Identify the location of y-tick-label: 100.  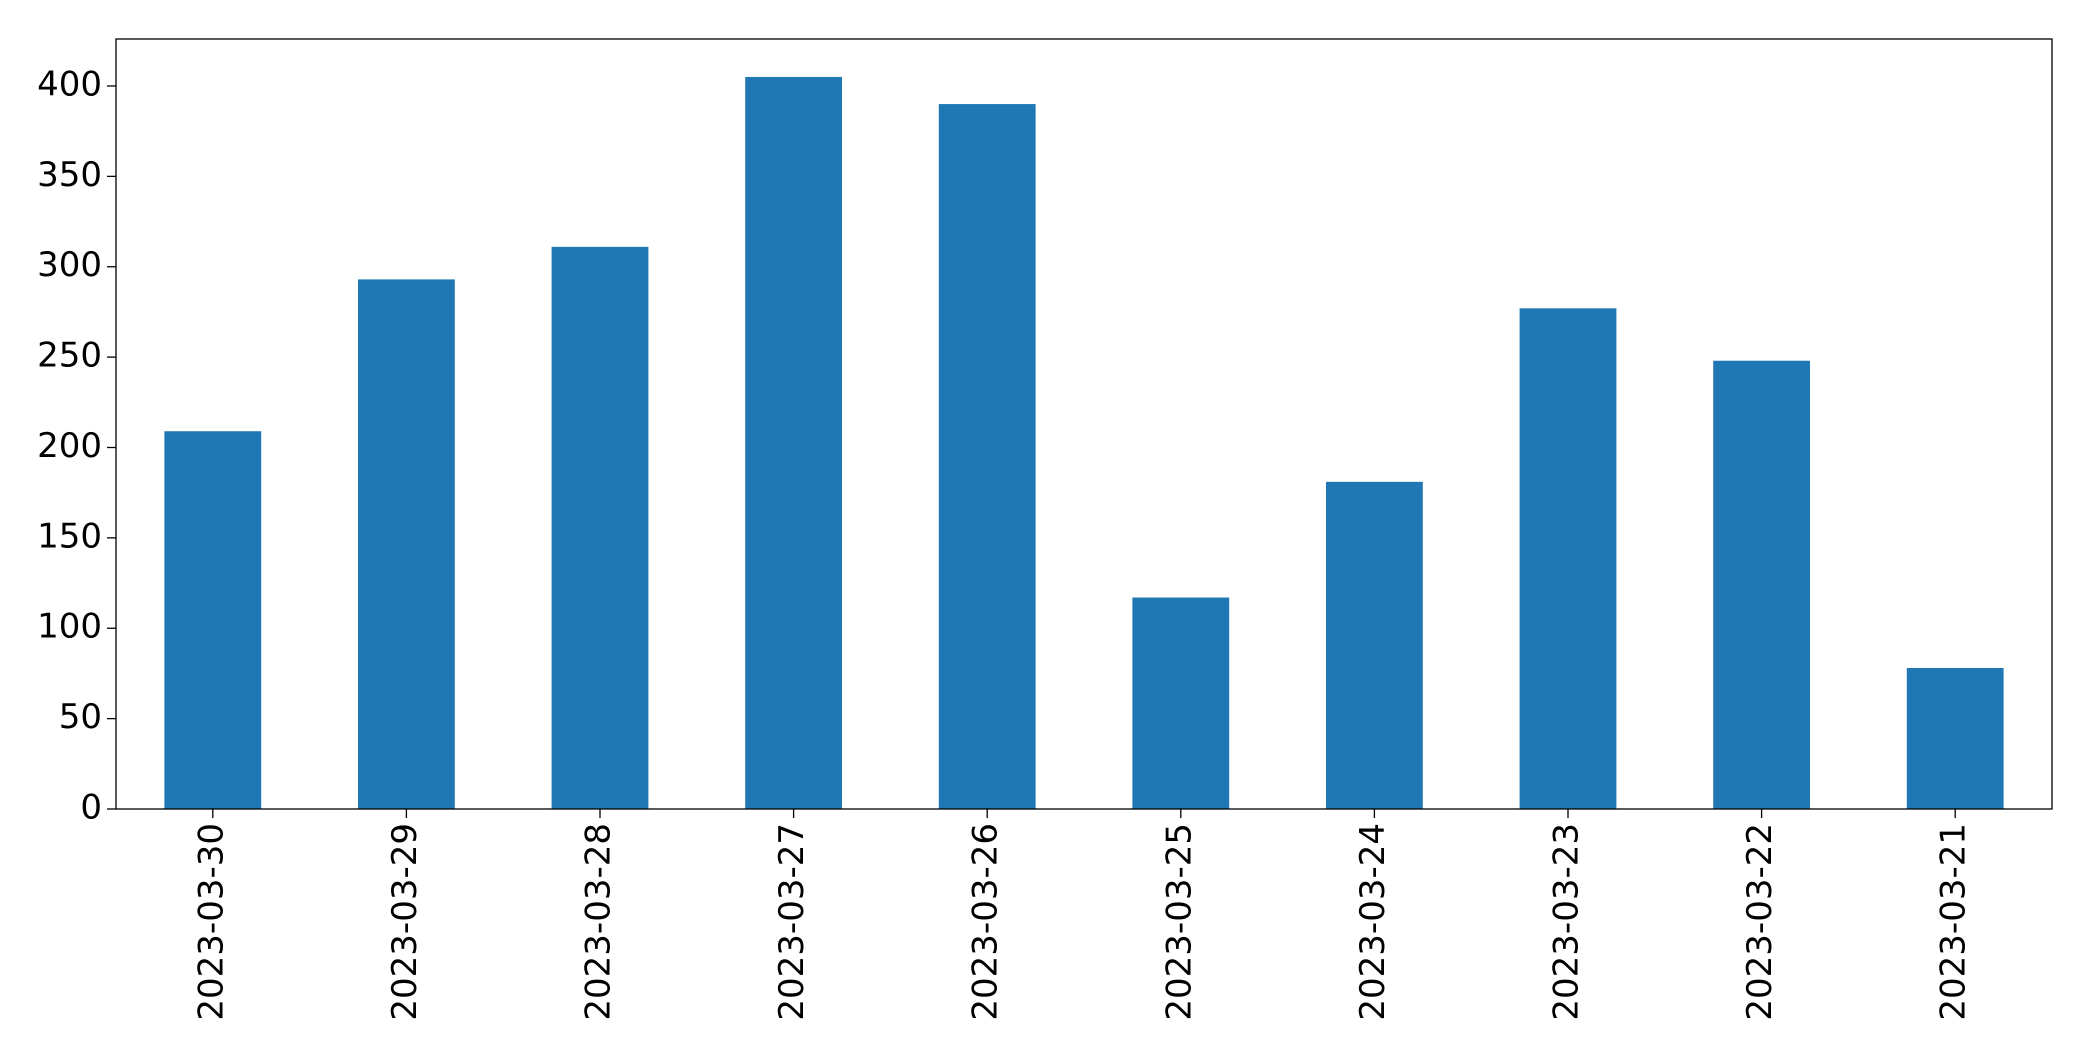
(69, 627).